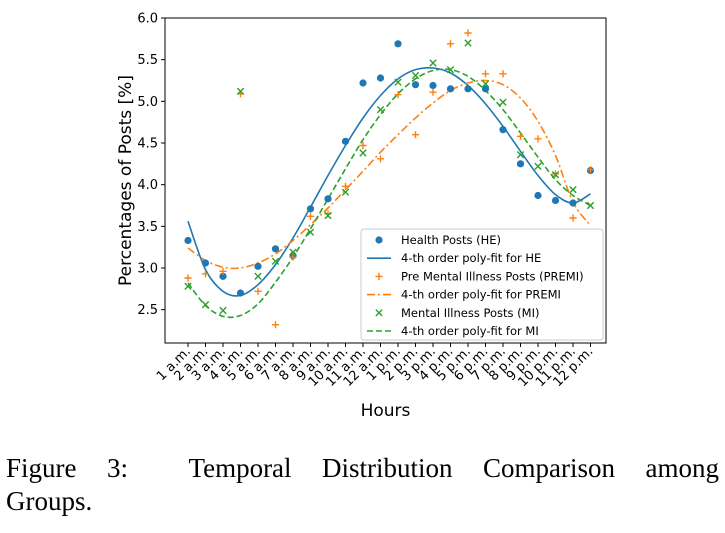 This screenshot has height=533, width=725. Describe the element at coordinates (147, 269) in the screenshot. I see `y-tick-label: 3.0` at that location.